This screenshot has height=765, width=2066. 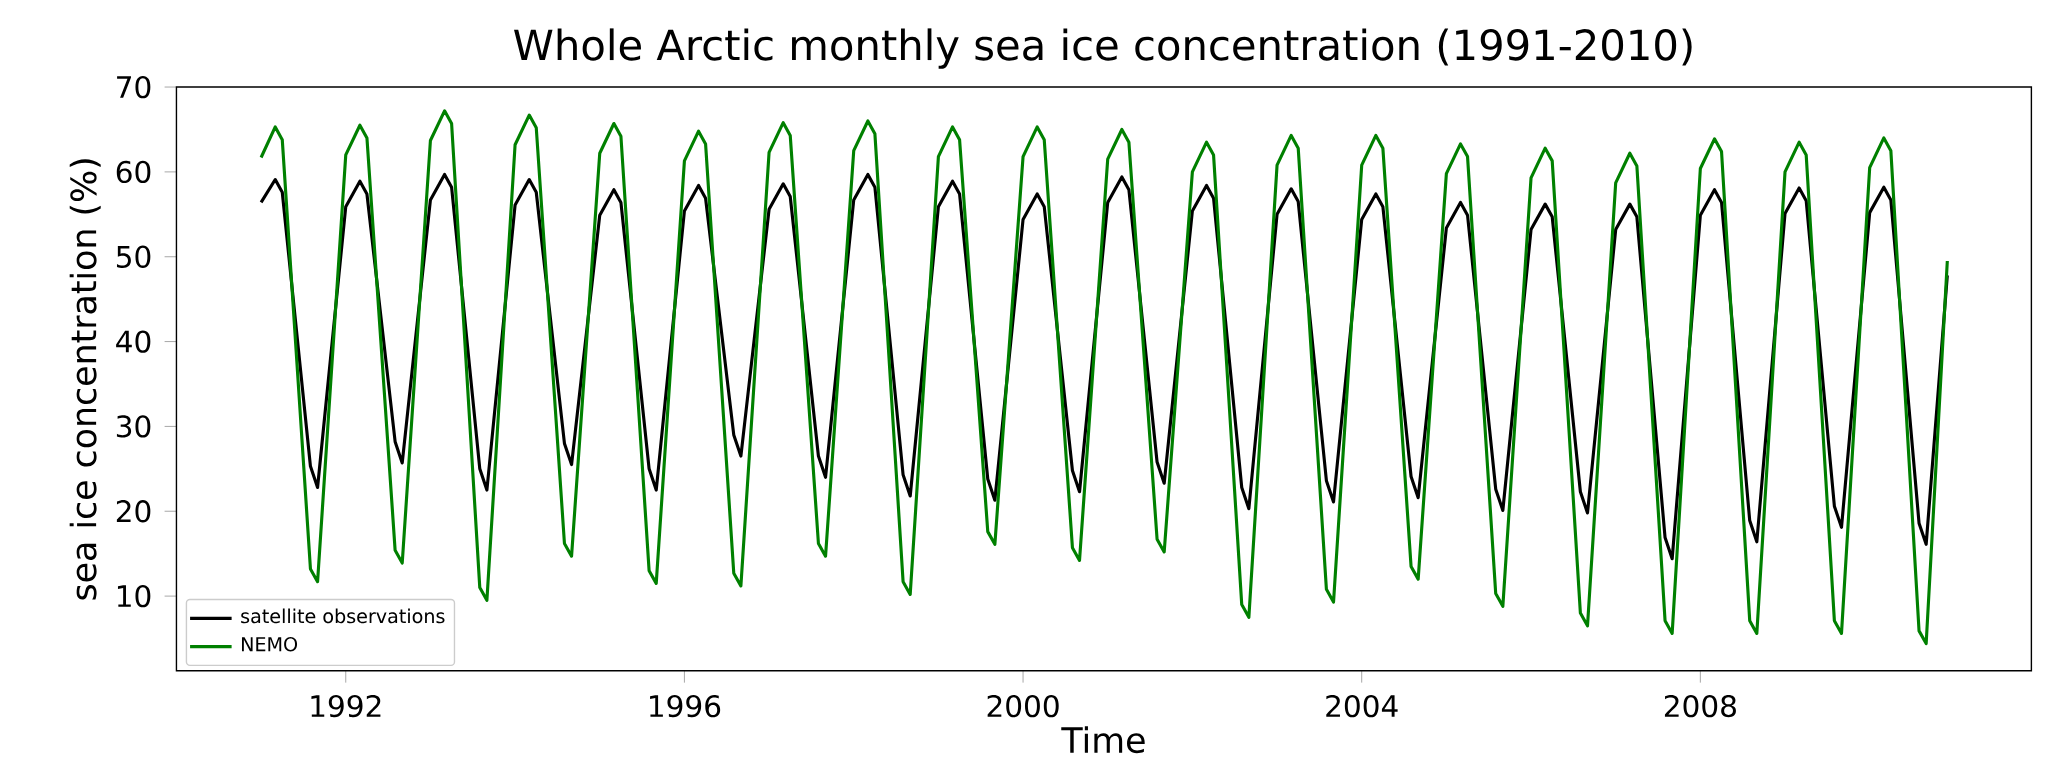 I want to click on y-tick-label: 60, so click(x=133, y=172).